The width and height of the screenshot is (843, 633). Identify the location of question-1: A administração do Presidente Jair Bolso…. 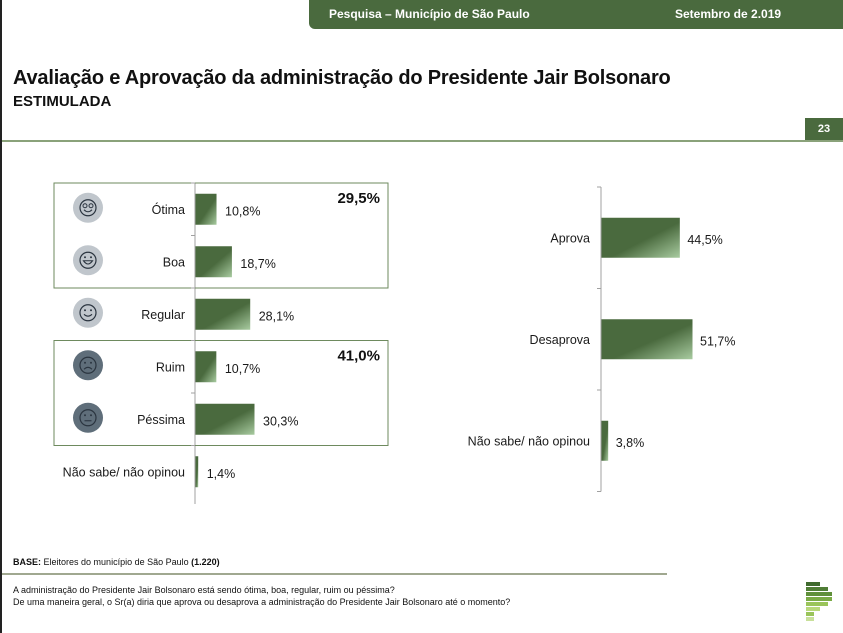
(204, 590).